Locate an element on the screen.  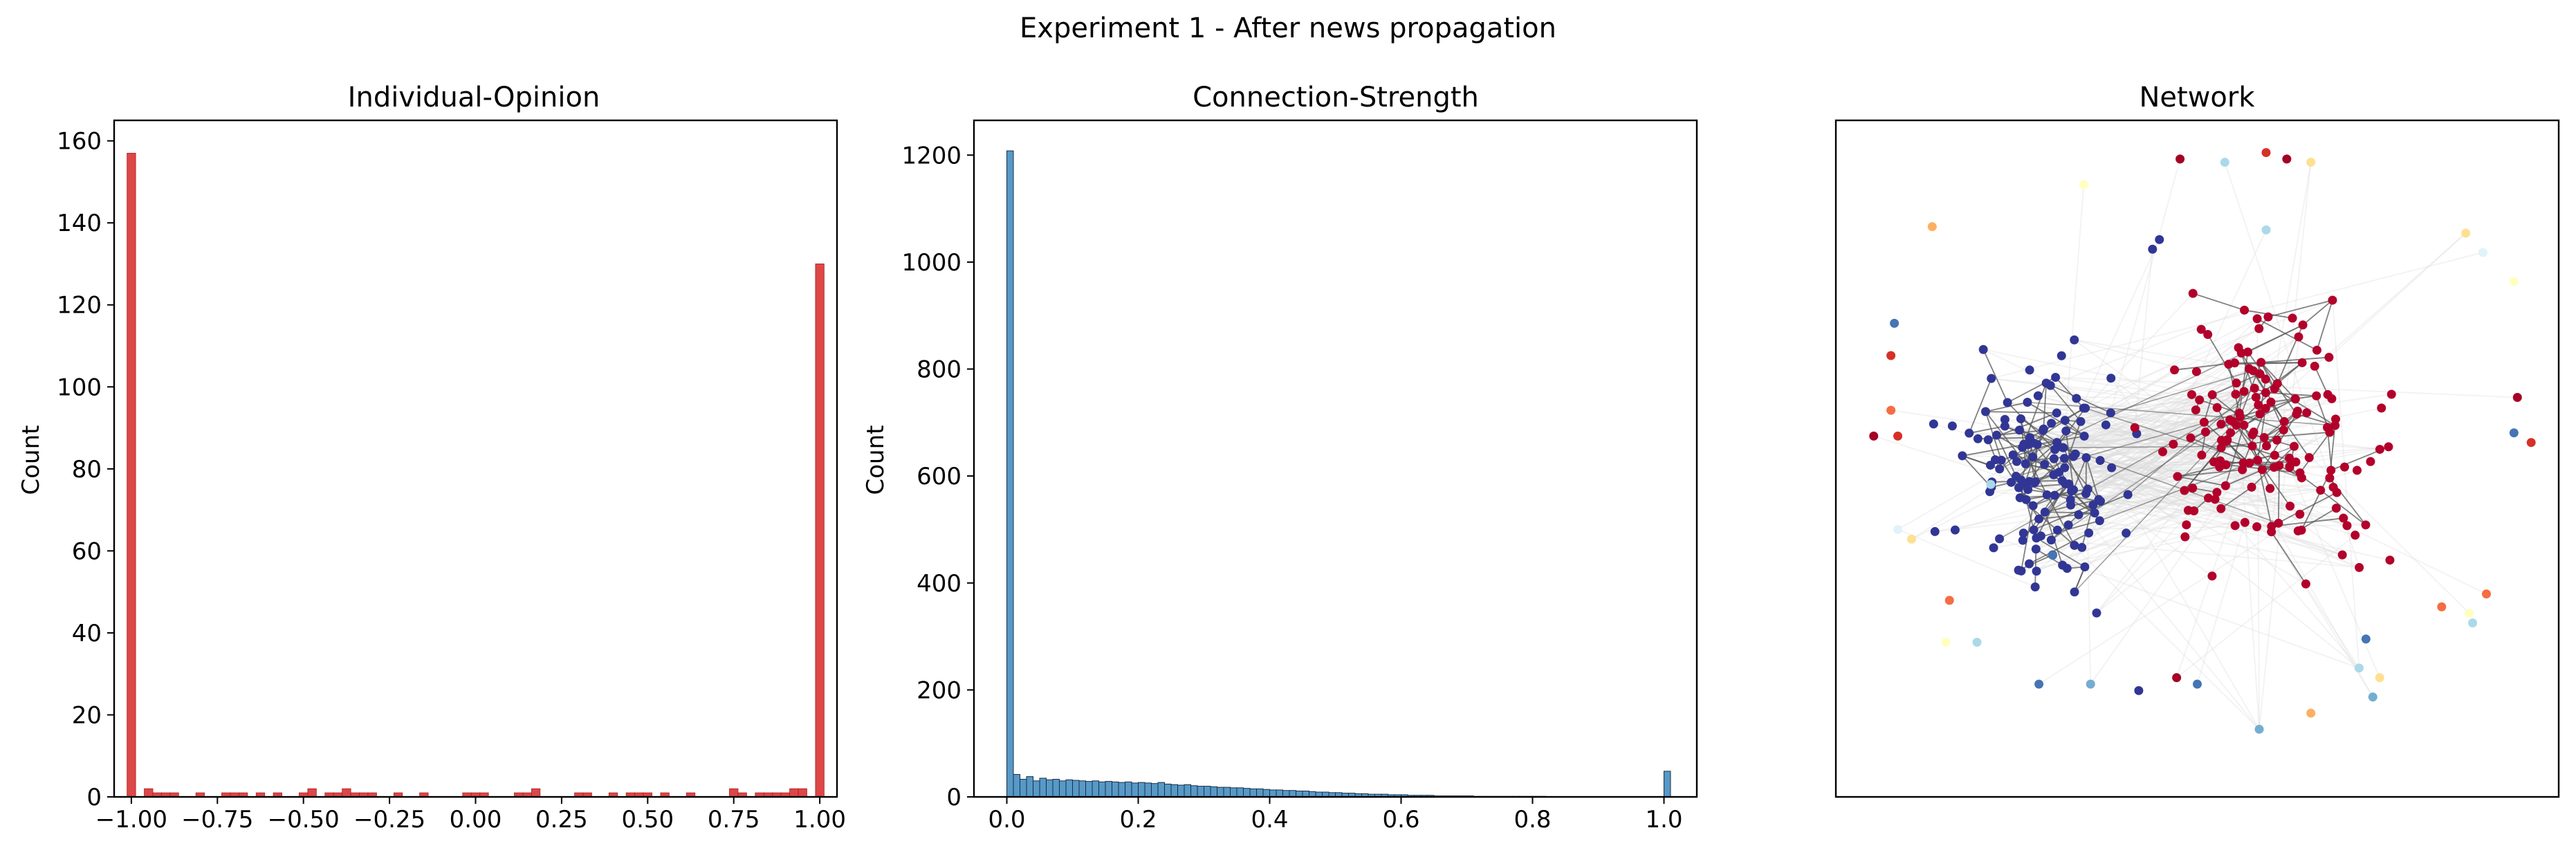
network-title: Network is located at coordinates (2197, 97).